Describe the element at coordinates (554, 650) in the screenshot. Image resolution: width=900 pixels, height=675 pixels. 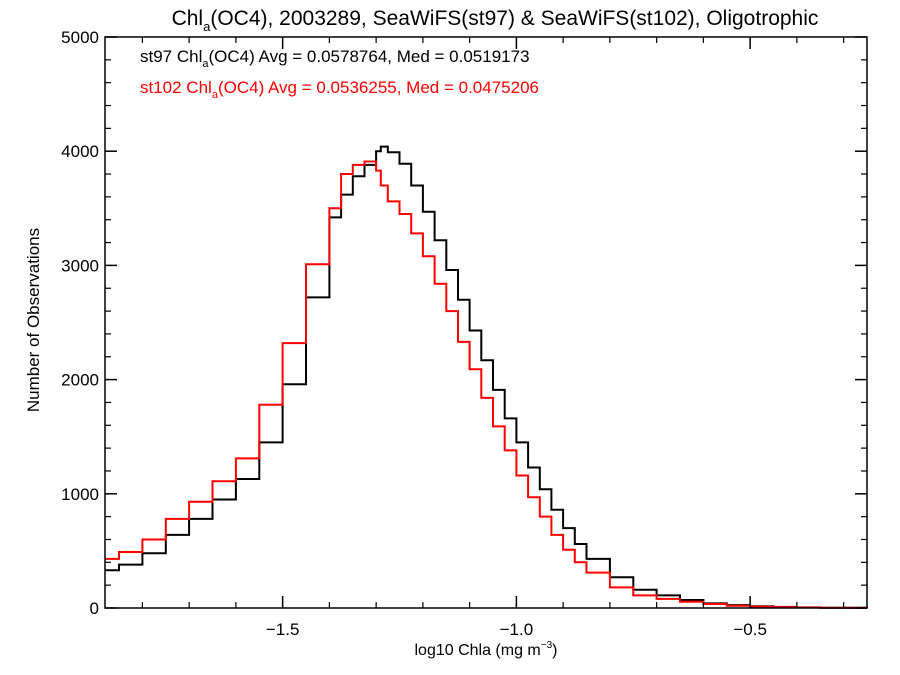
I see `xlabel-post: )` at that location.